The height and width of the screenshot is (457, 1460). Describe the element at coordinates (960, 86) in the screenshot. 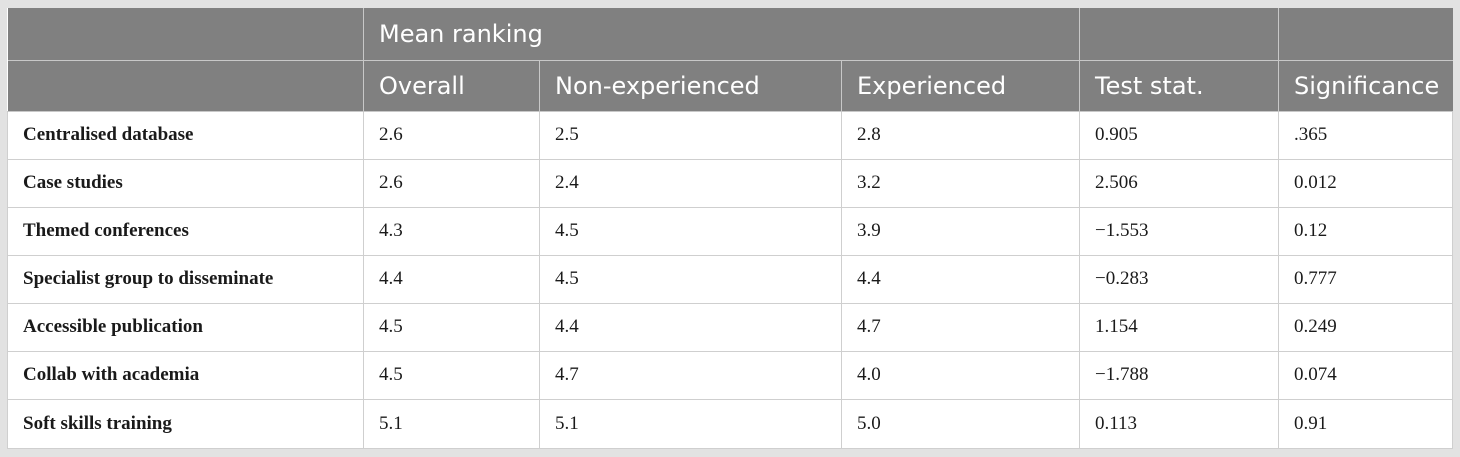

I see `column-header-experienced: Experienced` at that location.